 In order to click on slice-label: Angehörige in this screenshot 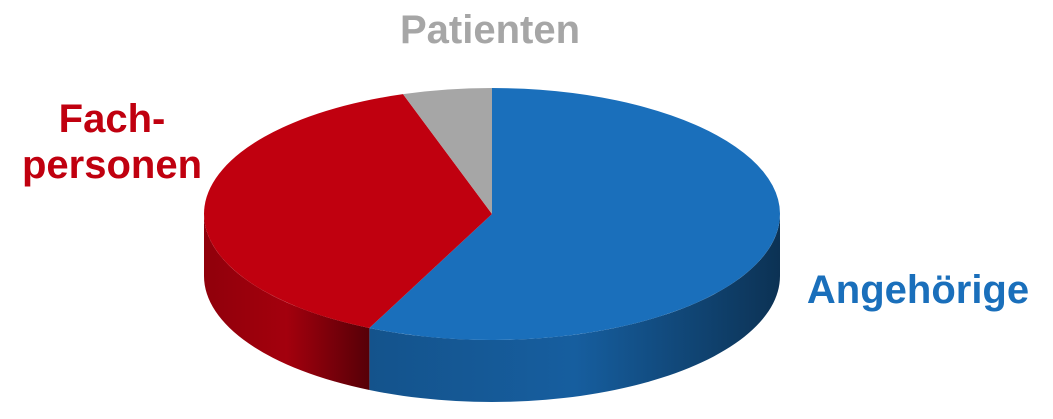, I will do `click(918, 290)`.